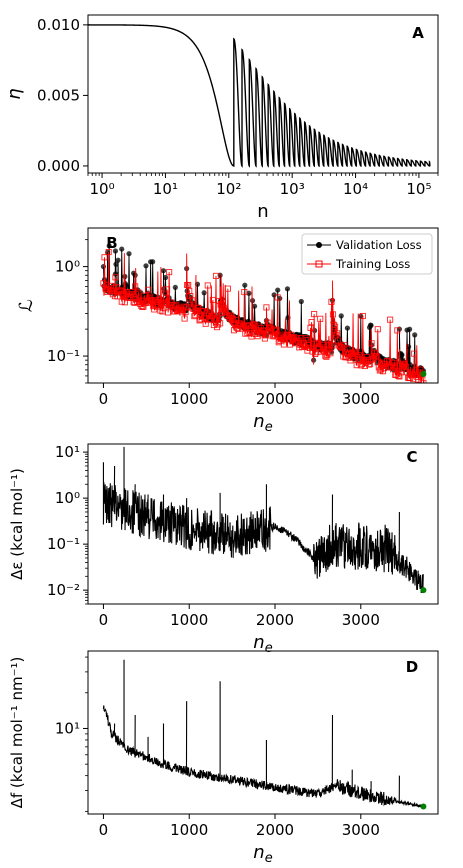 The image size is (463, 868). What do you see at coordinates (361, 620) in the screenshot?
I see `x-tick-label: 3000` at bounding box center [361, 620].